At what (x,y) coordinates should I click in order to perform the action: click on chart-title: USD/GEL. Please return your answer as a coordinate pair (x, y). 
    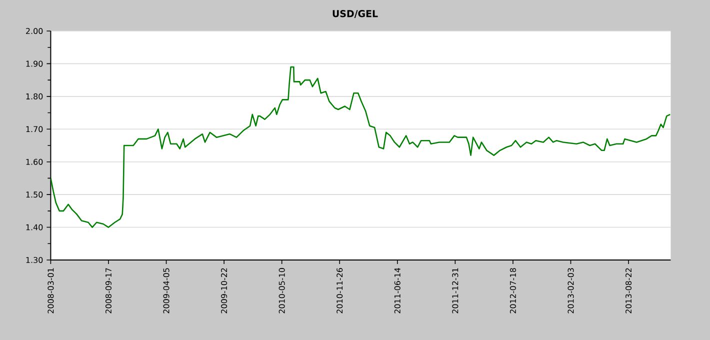
    Looking at the image, I should click on (355, 14).